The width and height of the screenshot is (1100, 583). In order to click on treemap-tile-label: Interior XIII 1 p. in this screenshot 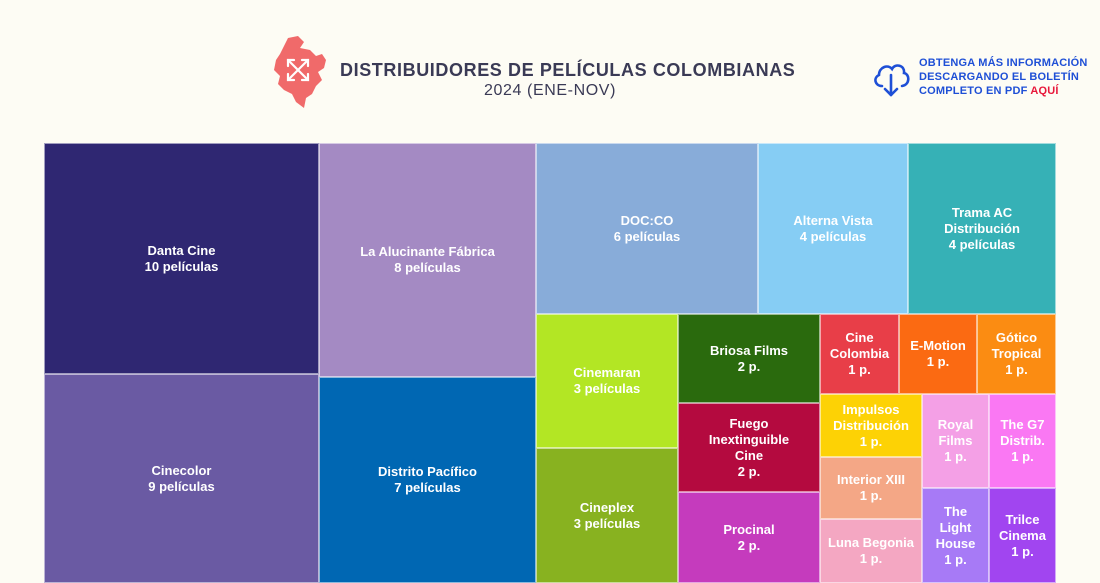, I will do `click(871, 487)`.